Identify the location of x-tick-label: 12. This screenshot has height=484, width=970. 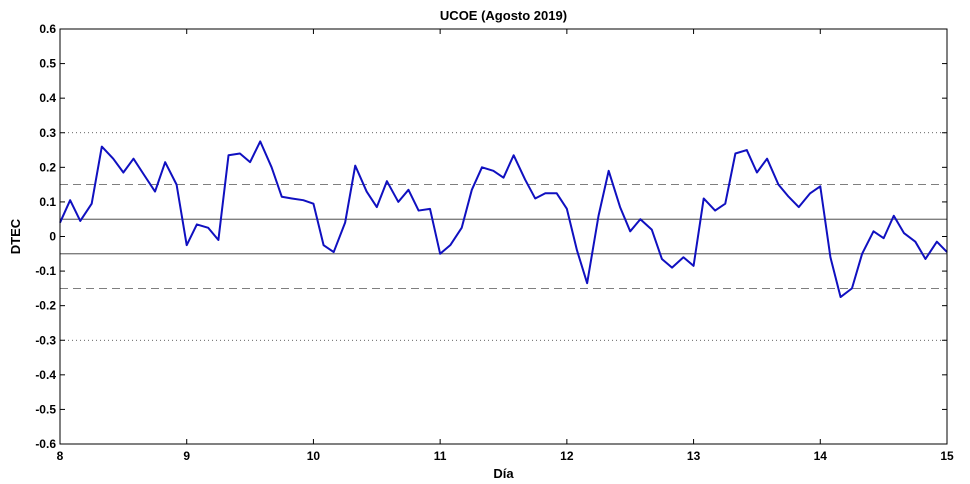
(567, 456).